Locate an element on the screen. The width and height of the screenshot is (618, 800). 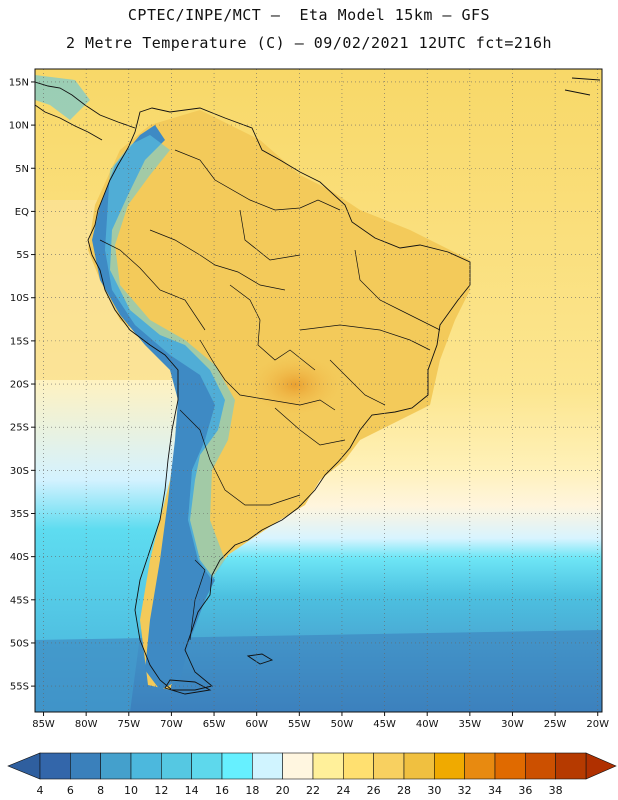
lat-label: 20S is located at coordinates (19, 385).